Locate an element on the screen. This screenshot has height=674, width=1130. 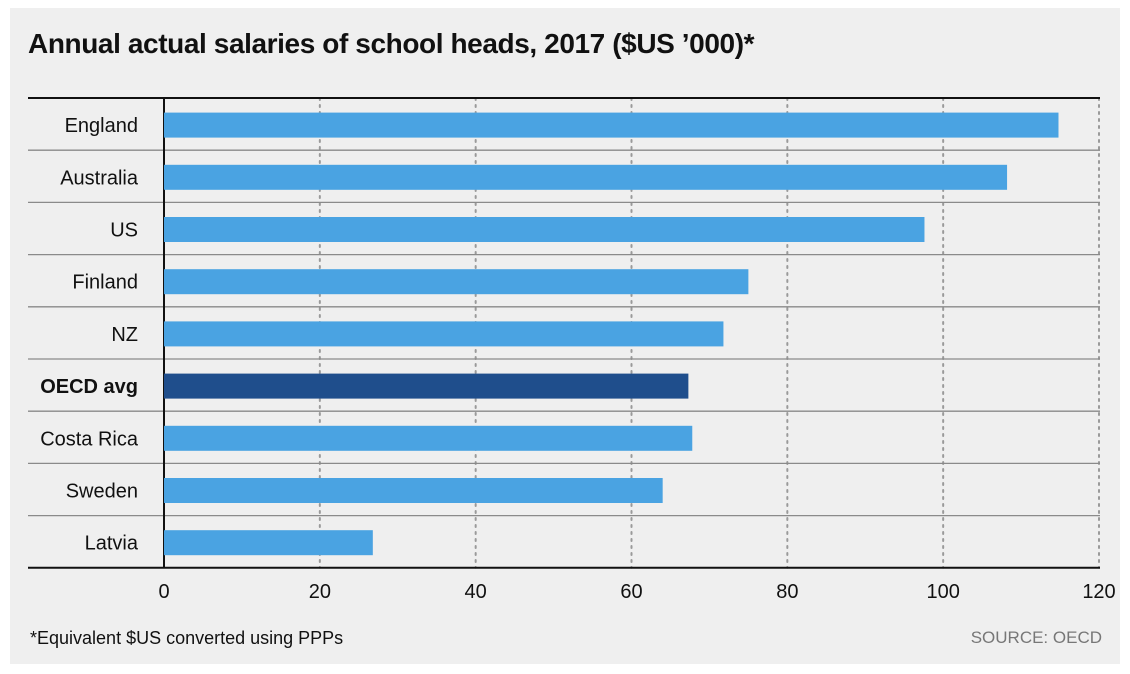
bar-finland is located at coordinates (456, 282).